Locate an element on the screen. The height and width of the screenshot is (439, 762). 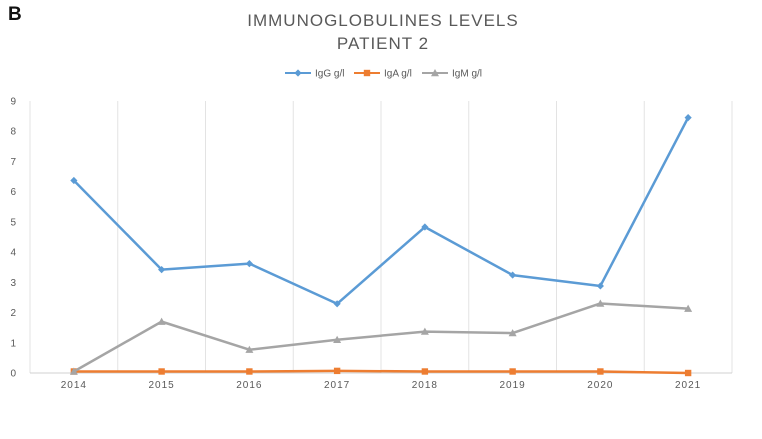
chart-title: IMMUNOGLOBULINES LEVELS is located at coordinates (382, 20).